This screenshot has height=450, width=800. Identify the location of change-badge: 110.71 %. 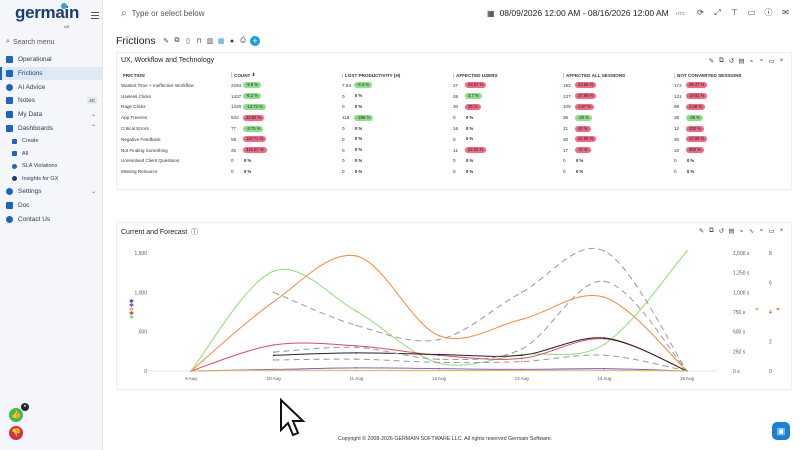
(255, 139).